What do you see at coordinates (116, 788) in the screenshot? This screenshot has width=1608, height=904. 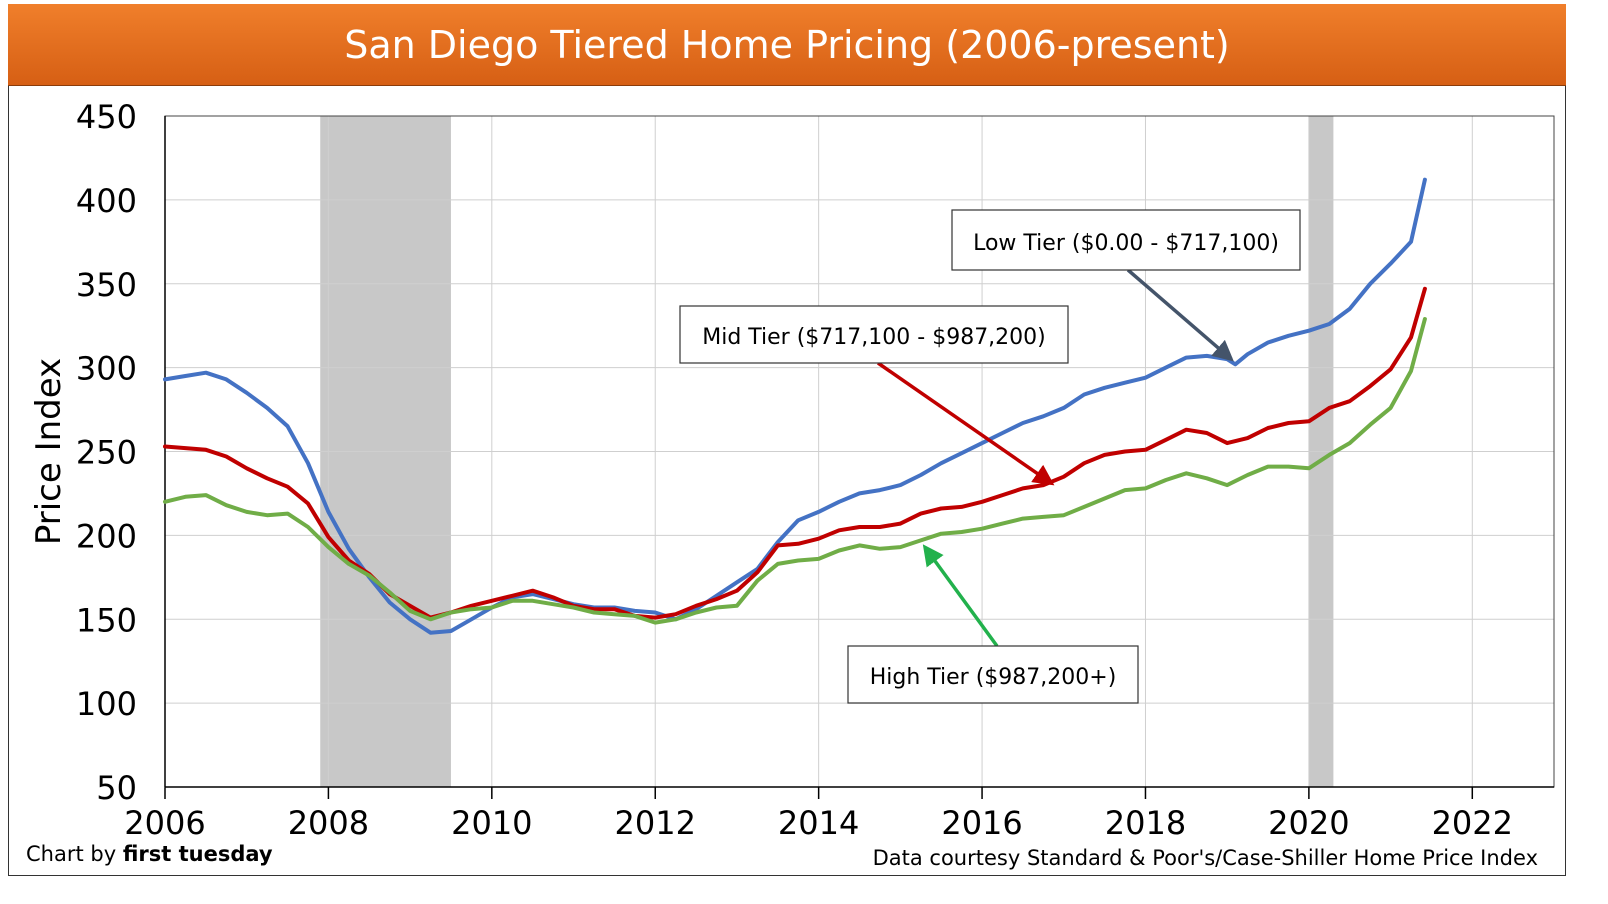 I see `y-tick-label: 50` at bounding box center [116, 788].